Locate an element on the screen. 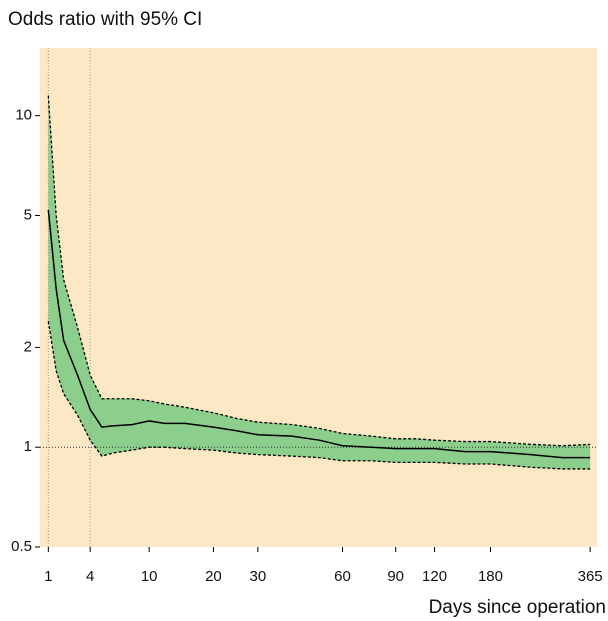 Image resolution: width=608 pixels, height=621 pixels. x-tick-label: 10 is located at coordinates (149, 576).